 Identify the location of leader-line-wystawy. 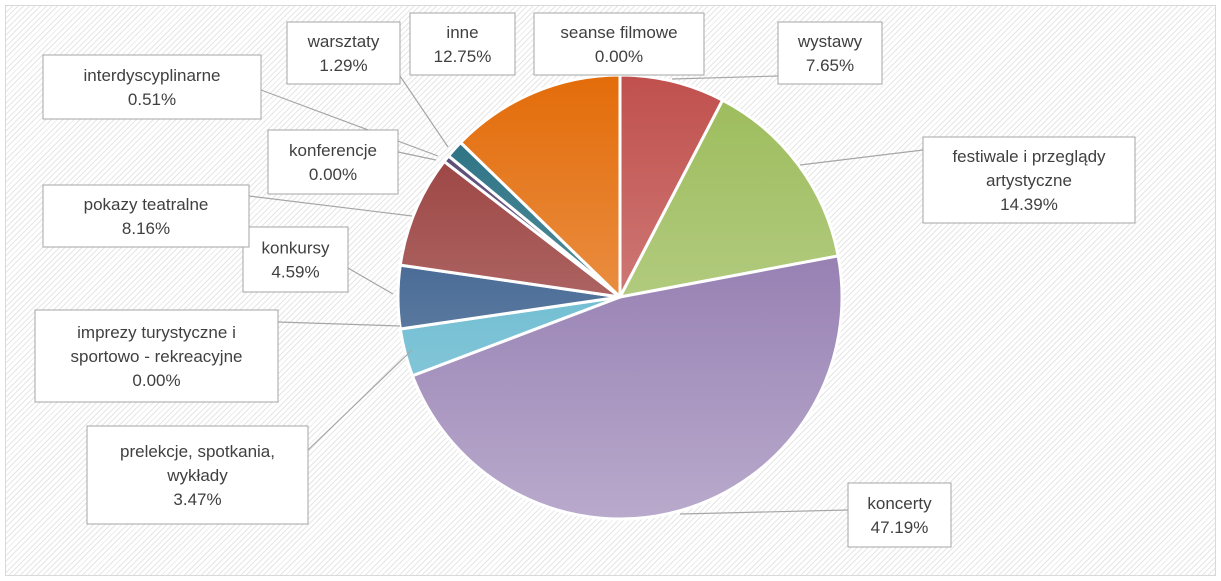
(725, 77).